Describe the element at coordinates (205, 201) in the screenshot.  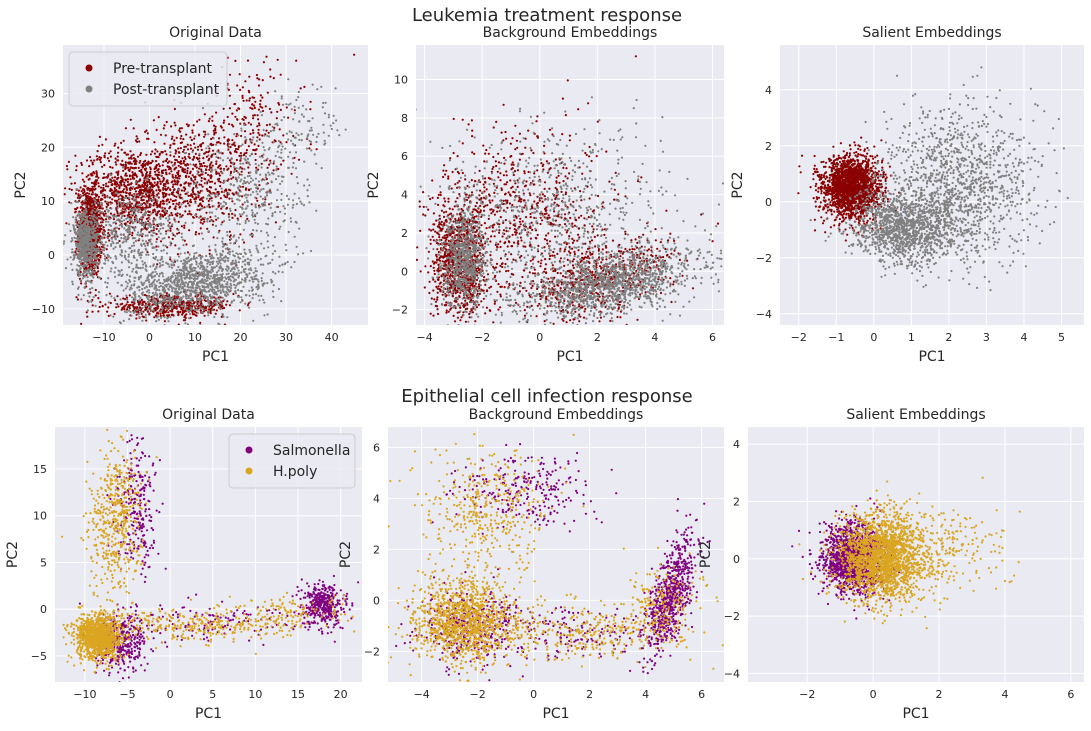
I see `series-post-transplant` at that location.